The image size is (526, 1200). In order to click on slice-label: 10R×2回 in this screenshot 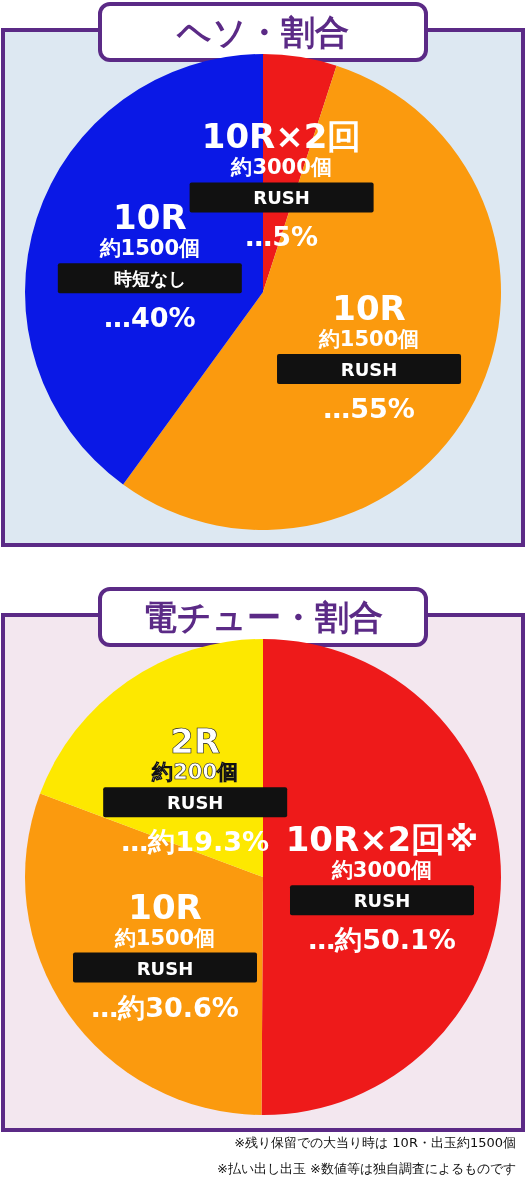, I will do `click(281, 136)`.